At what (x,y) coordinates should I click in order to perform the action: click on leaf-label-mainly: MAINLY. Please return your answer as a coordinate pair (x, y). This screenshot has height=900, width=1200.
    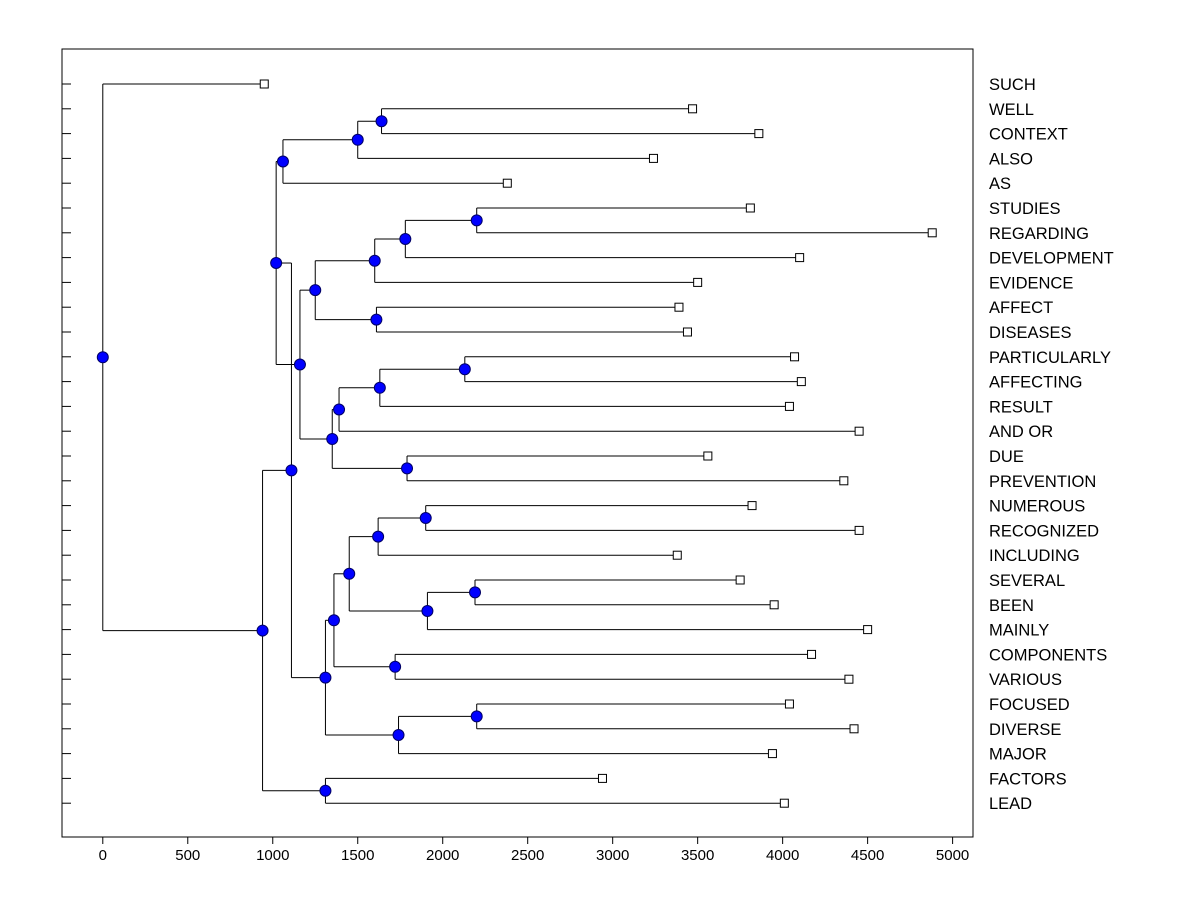
    Looking at the image, I should click on (1019, 631).